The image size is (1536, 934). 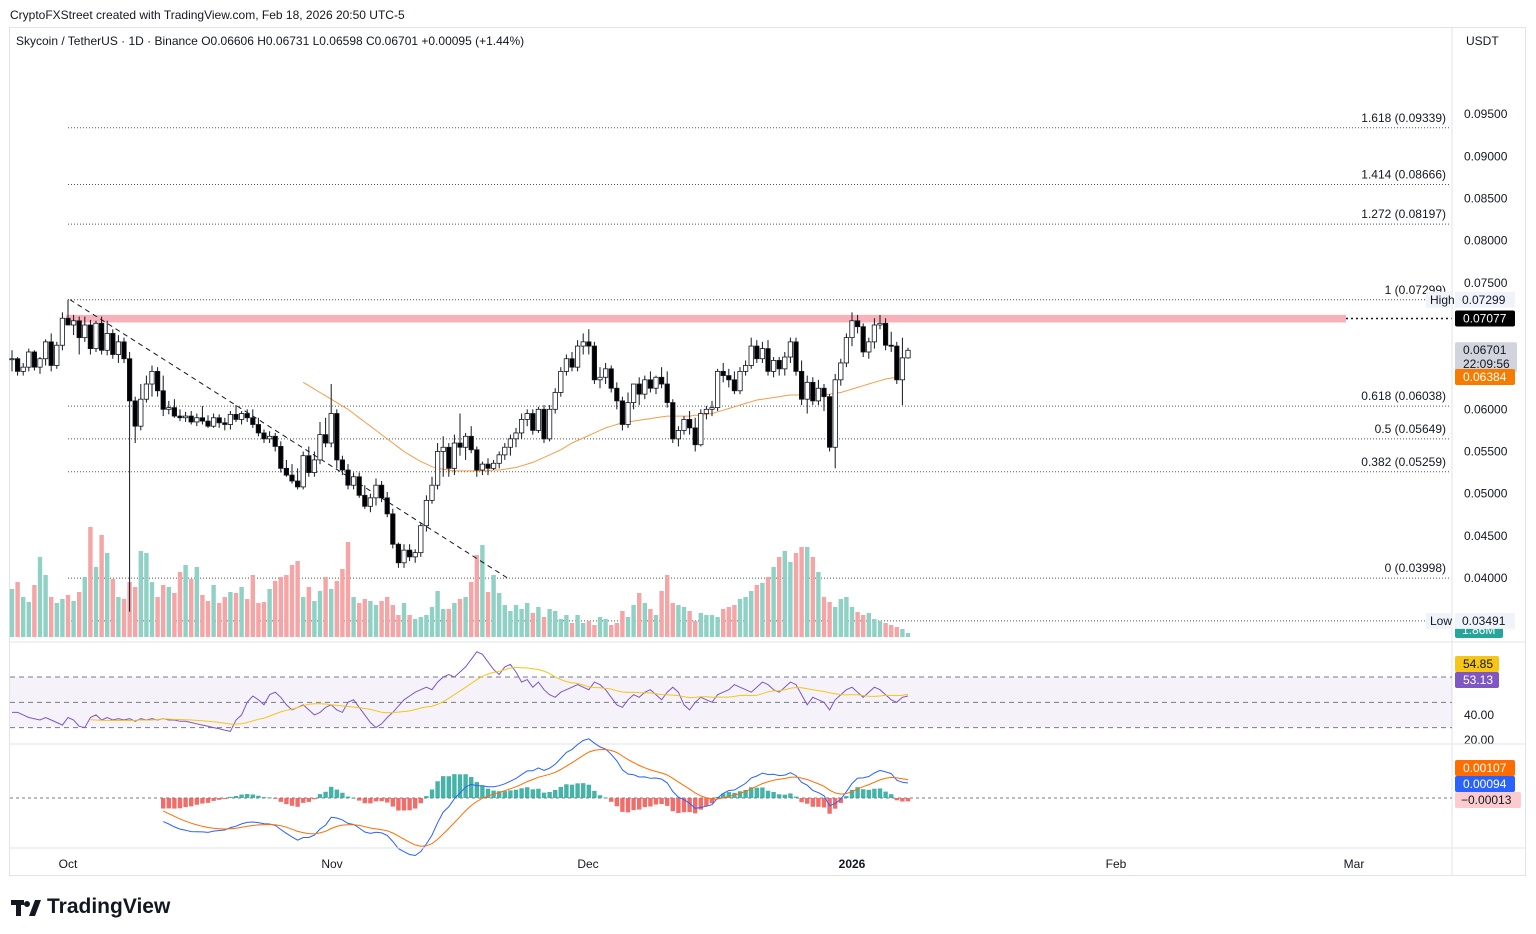 What do you see at coordinates (599, 424) in the screenshot?
I see `ma50-line` at bounding box center [599, 424].